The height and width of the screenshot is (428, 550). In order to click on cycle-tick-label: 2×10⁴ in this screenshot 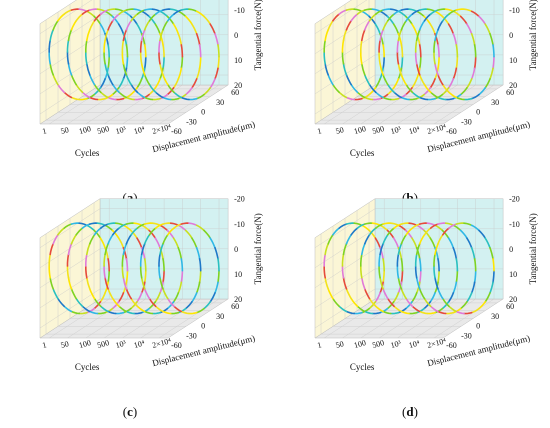, I will do `click(161, 129)`.